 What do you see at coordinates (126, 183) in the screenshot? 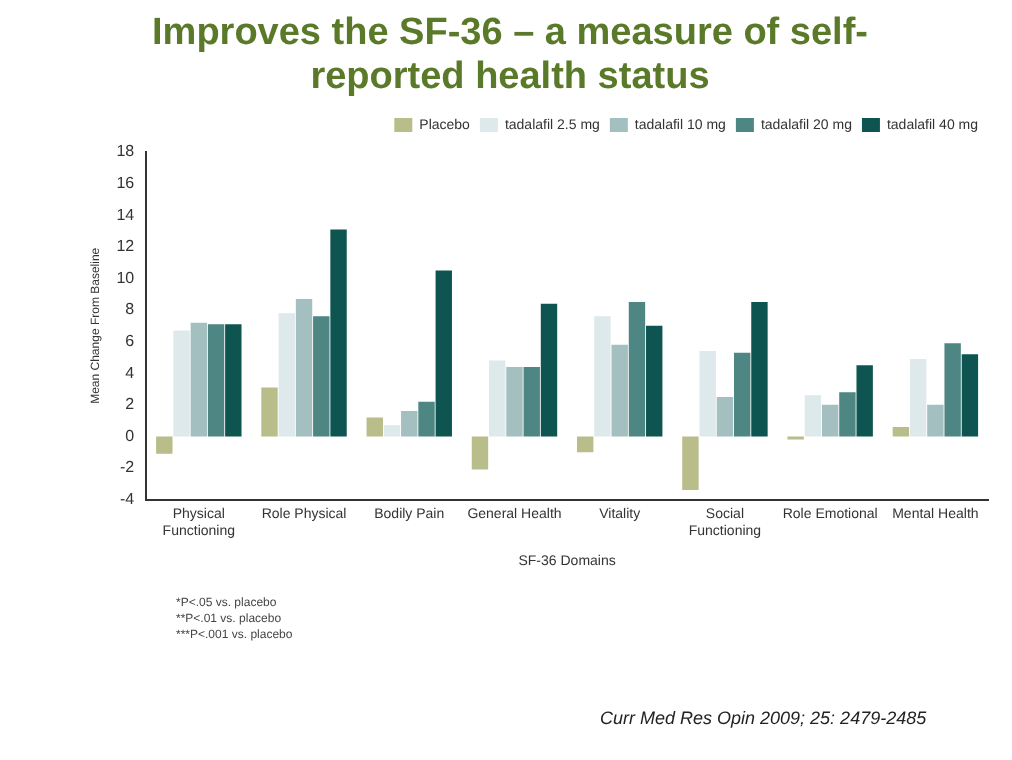
I see `y-tick-label: 16` at bounding box center [126, 183].